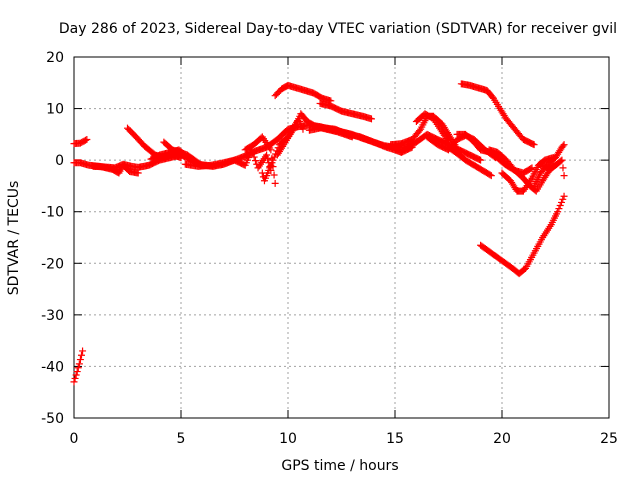 This screenshot has height=480, width=640. What do you see at coordinates (52, 367) in the screenshot?
I see `y-tick-label: -40` at bounding box center [52, 367].